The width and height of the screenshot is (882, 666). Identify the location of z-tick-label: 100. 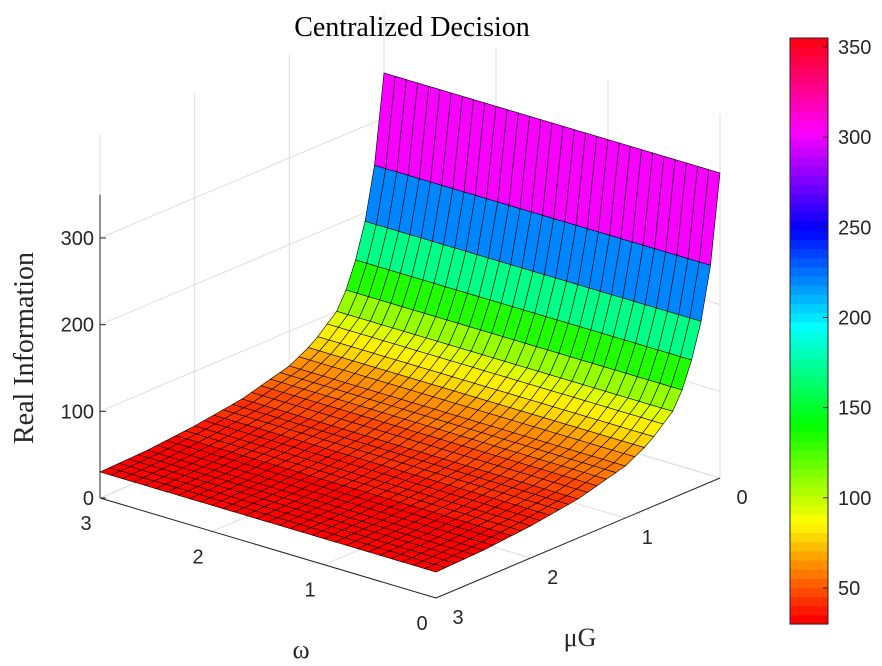
(77, 412).